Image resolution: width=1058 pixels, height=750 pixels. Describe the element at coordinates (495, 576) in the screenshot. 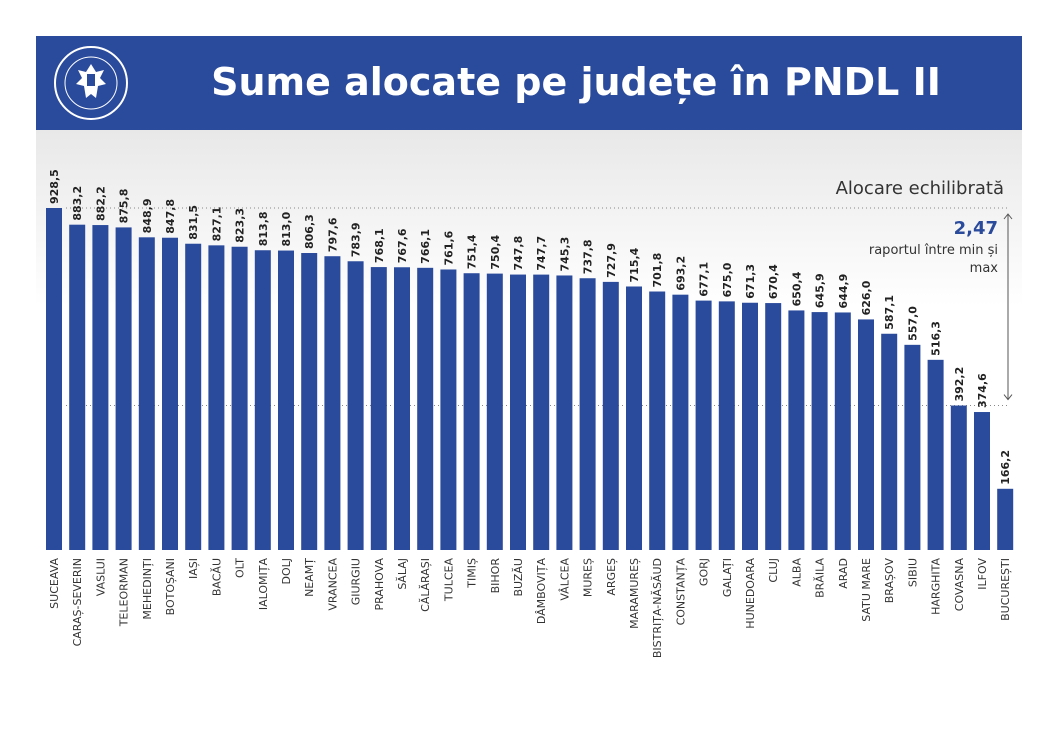

I see `category-label: BIHOR` at that location.